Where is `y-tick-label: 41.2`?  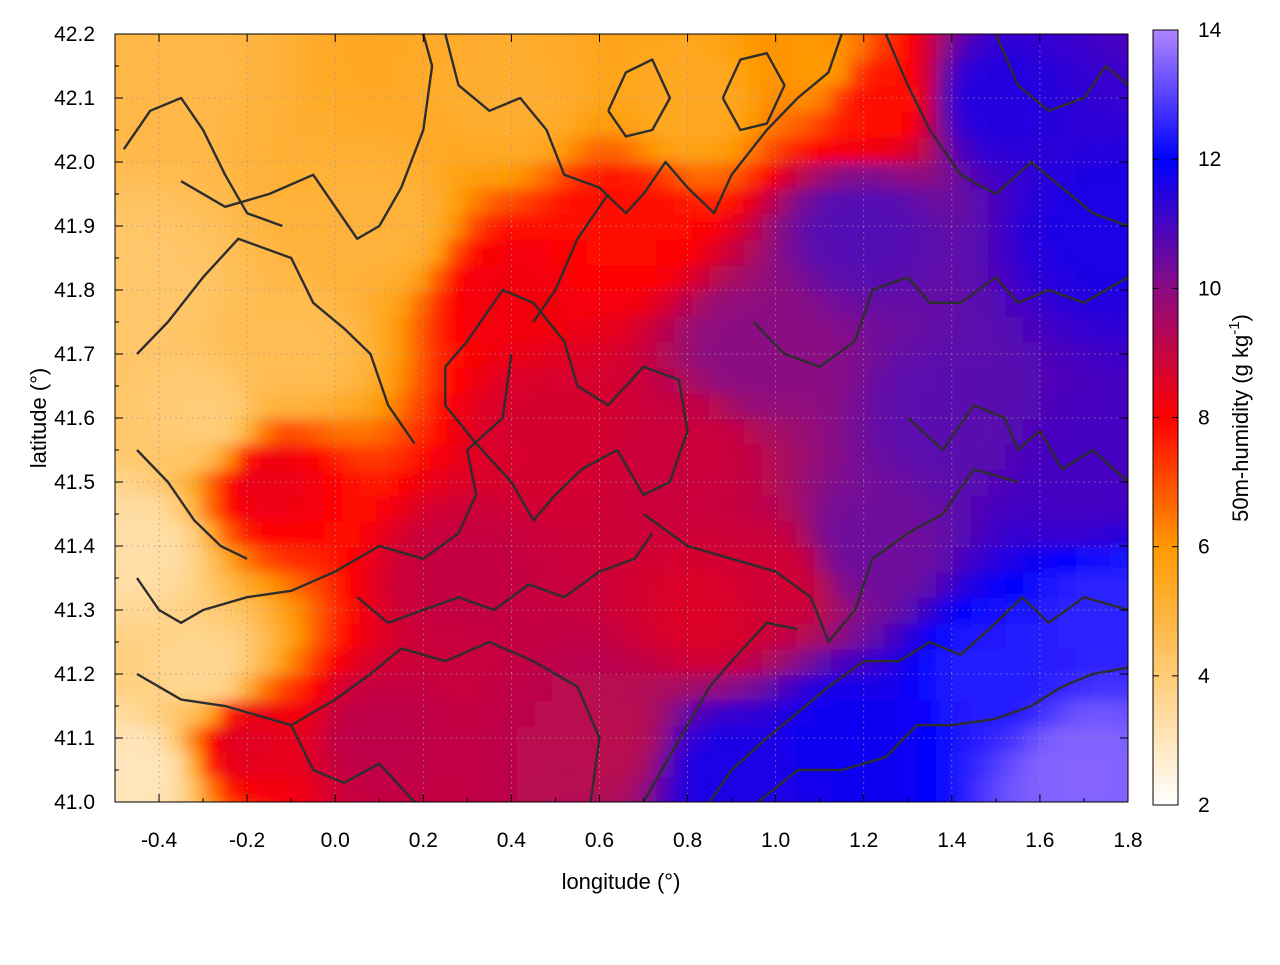
y-tick-label: 41.2 is located at coordinates (74, 674).